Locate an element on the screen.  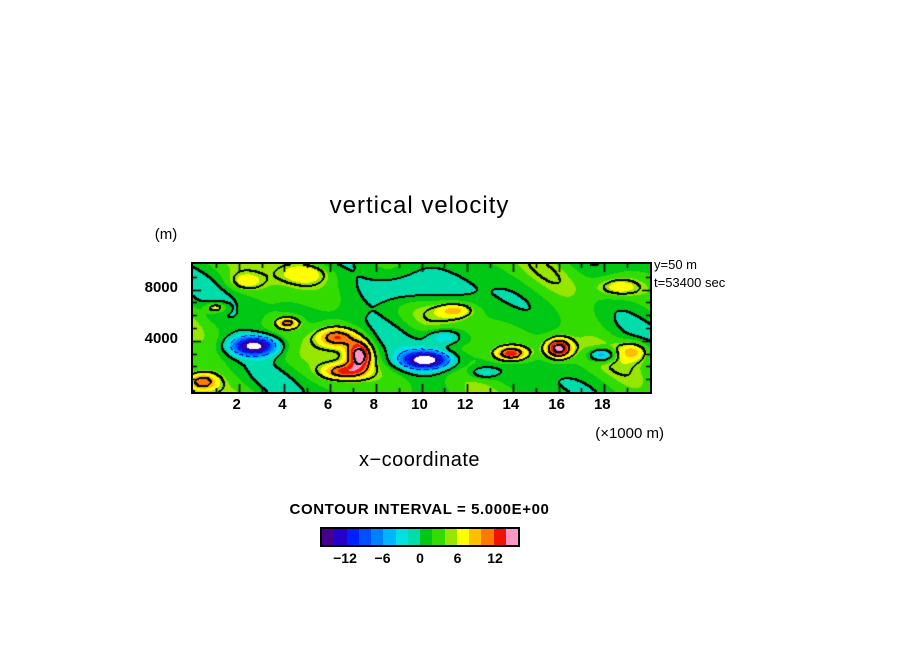
colorbar-label: −12 is located at coordinates (345, 558).